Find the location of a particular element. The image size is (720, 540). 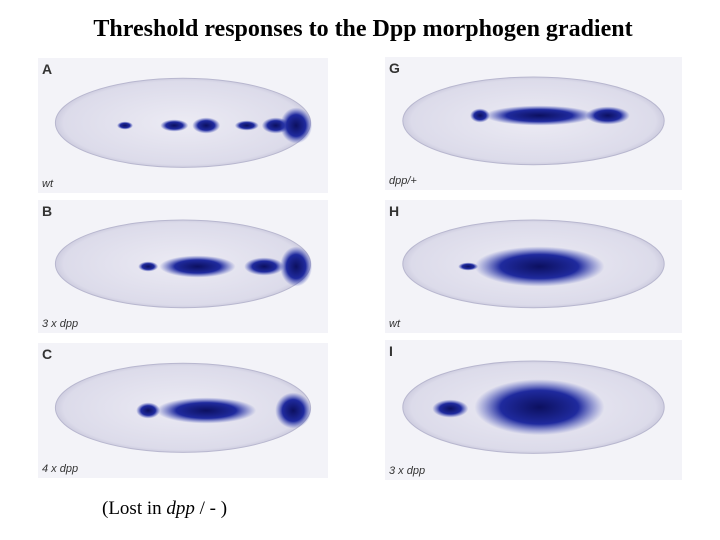

footnote-text: / - ) is located at coordinates (211, 508).